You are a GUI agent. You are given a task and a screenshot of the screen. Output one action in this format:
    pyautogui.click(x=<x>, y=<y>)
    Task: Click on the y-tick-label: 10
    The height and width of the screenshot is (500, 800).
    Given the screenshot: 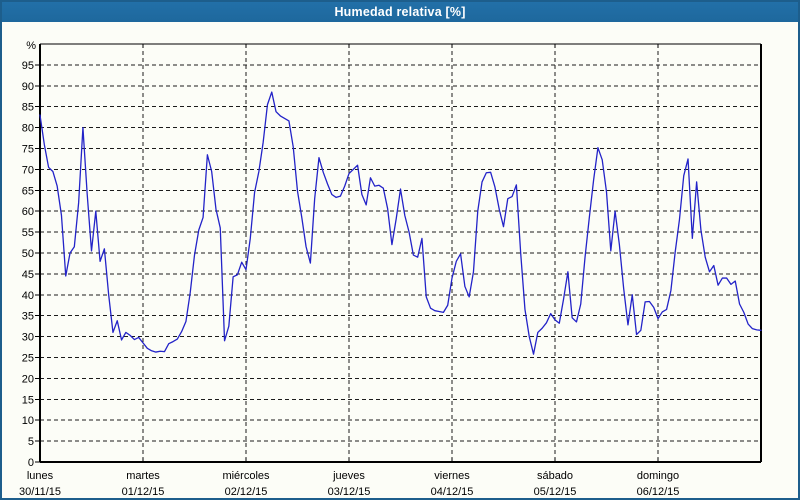 What is the action you would take?
    pyautogui.click(x=28, y=421)
    